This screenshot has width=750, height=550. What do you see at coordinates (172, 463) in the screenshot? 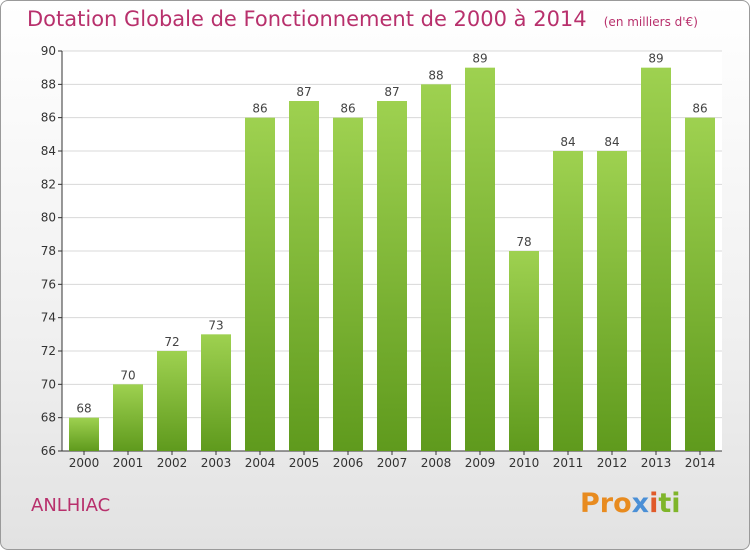
I see `x-tick-label: 2002` at bounding box center [172, 463].